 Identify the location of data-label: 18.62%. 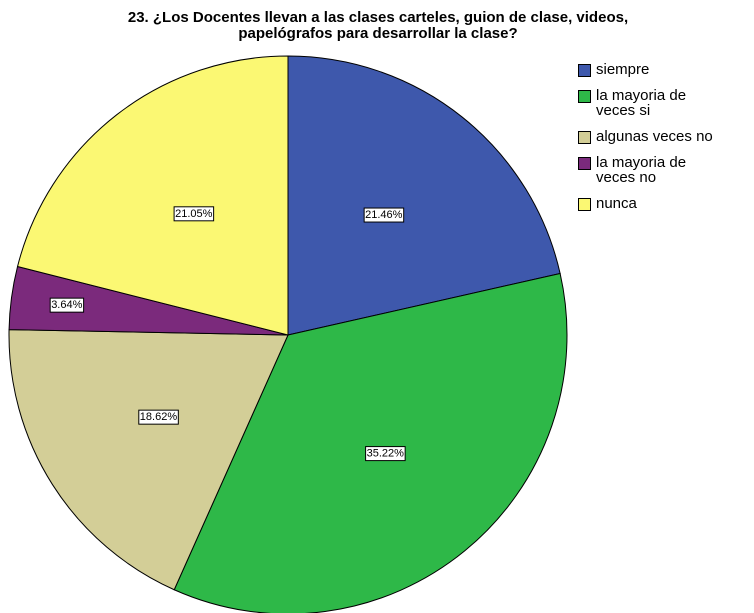
(159, 417).